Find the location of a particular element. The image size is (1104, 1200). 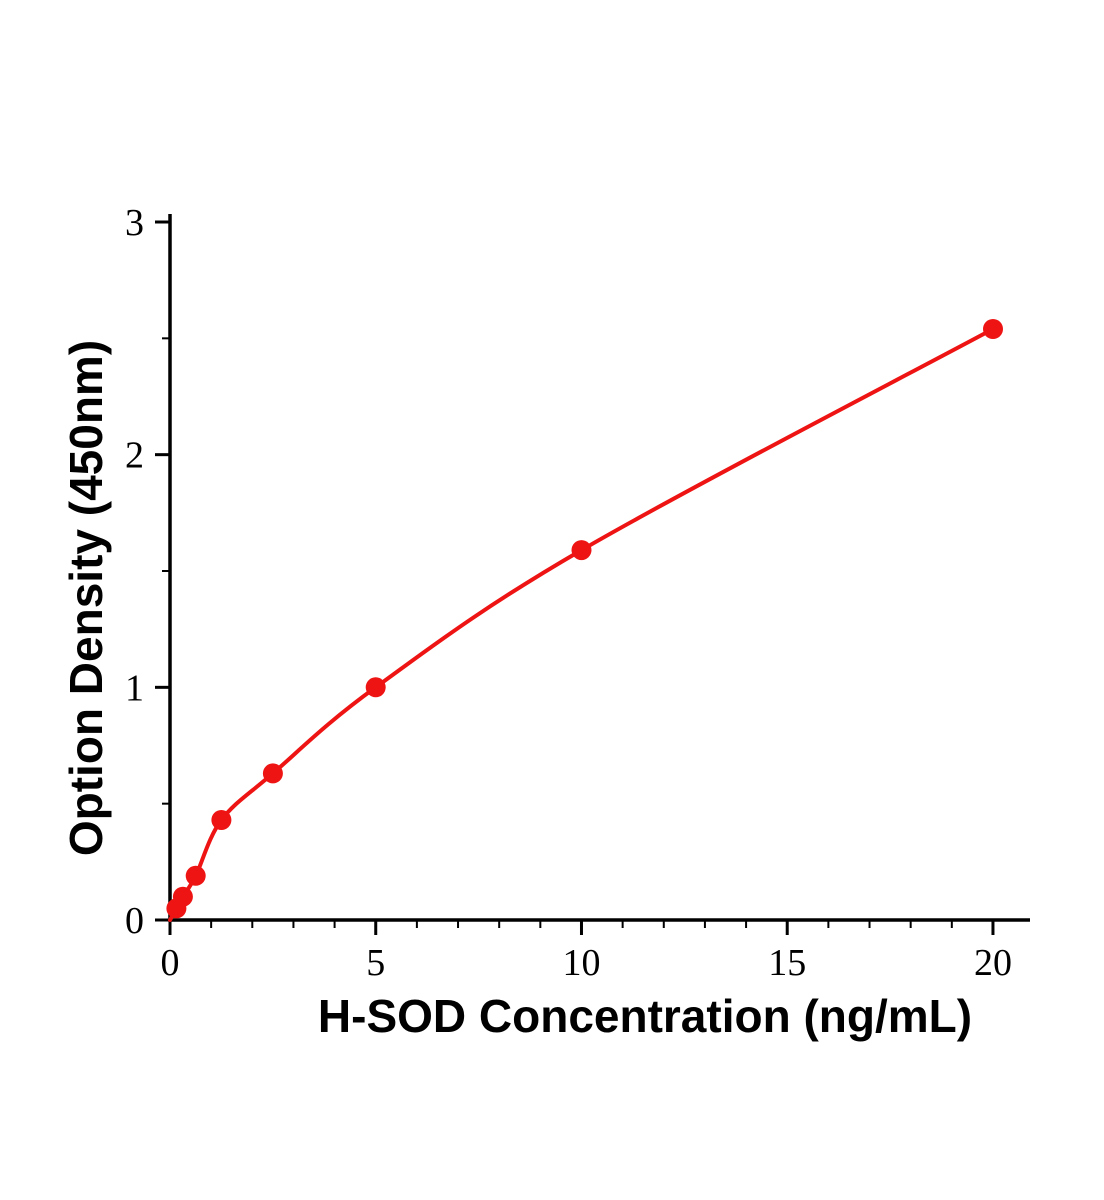

y-tick-label: 0 is located at coordinates (134, 921).